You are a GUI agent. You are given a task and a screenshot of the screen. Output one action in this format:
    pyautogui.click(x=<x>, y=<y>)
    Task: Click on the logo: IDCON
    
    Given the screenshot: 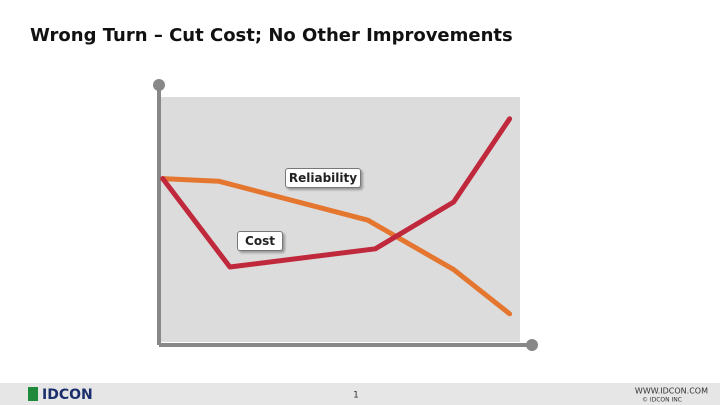 What is the action you would take?
    pyautogui.click(x=67, y=395)
    